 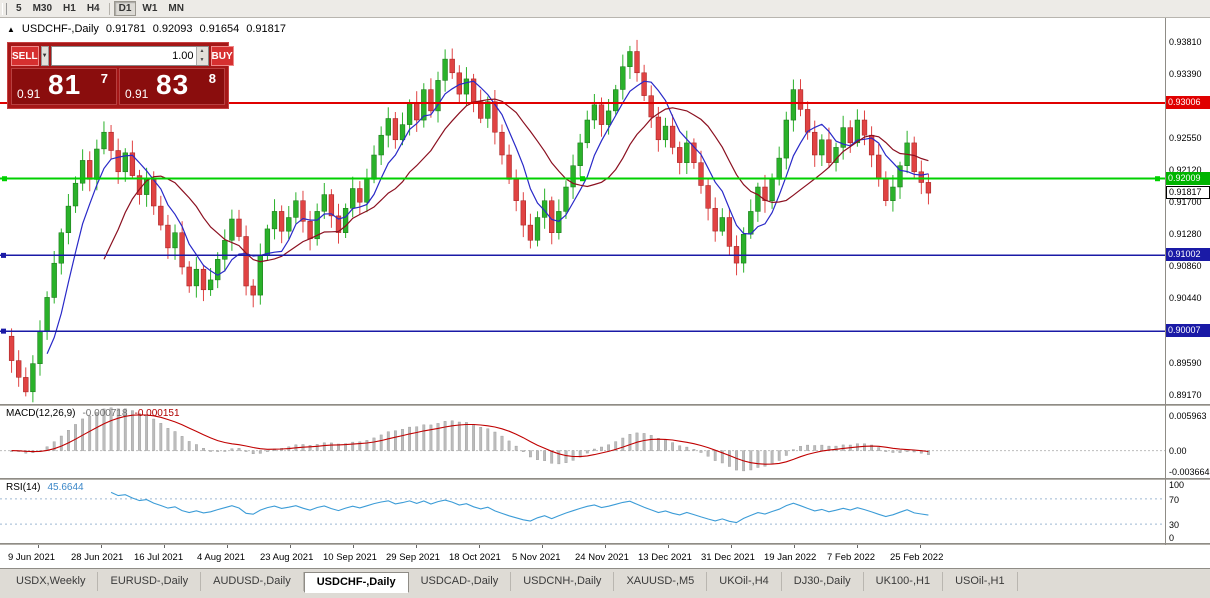 I want to click on rsi-panel: RSI(14) 45.6644, so click(x=582, y=511).